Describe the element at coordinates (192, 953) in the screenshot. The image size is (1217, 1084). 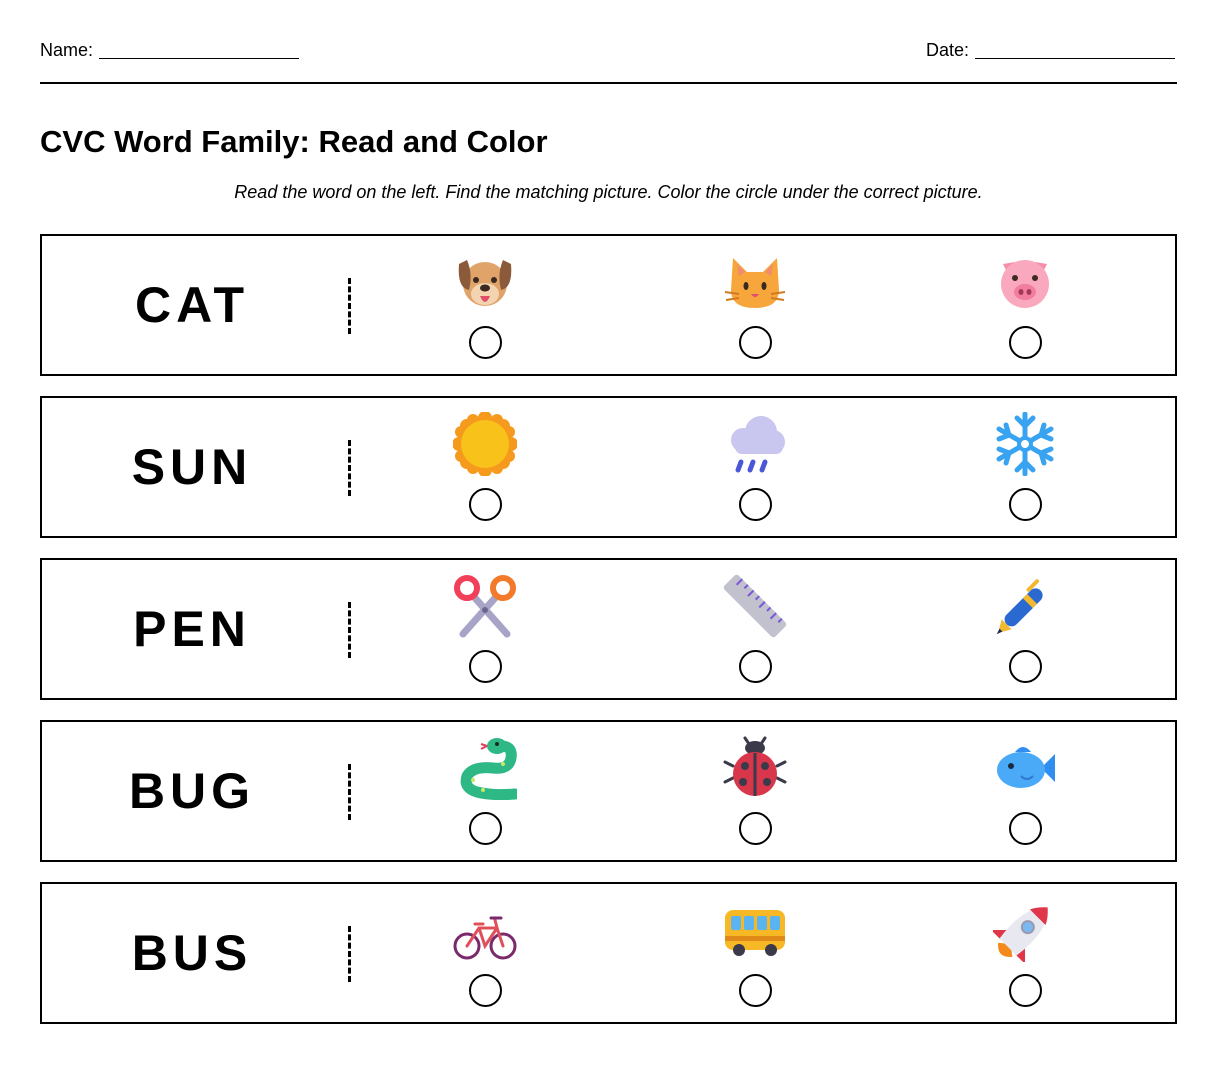
I see `row-word: BUS` at that location.